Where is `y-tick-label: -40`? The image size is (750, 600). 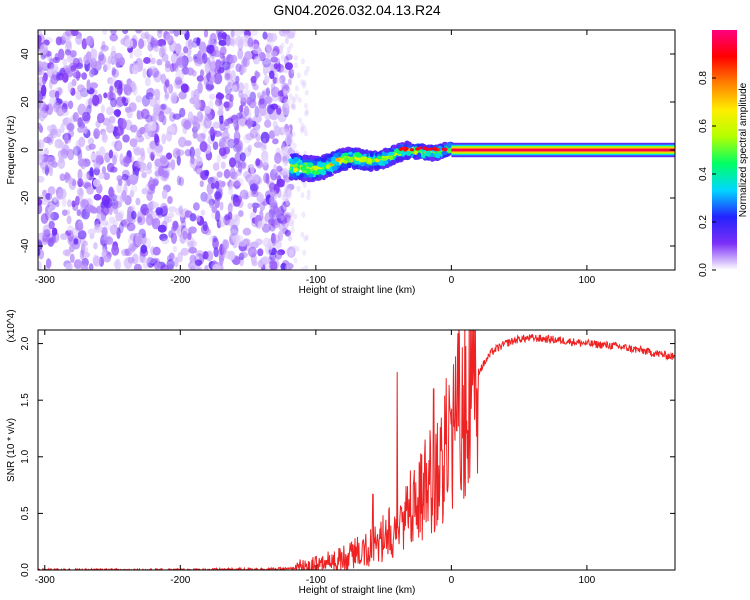 y-tick-label: -40 is located at coordinates (25, 245).